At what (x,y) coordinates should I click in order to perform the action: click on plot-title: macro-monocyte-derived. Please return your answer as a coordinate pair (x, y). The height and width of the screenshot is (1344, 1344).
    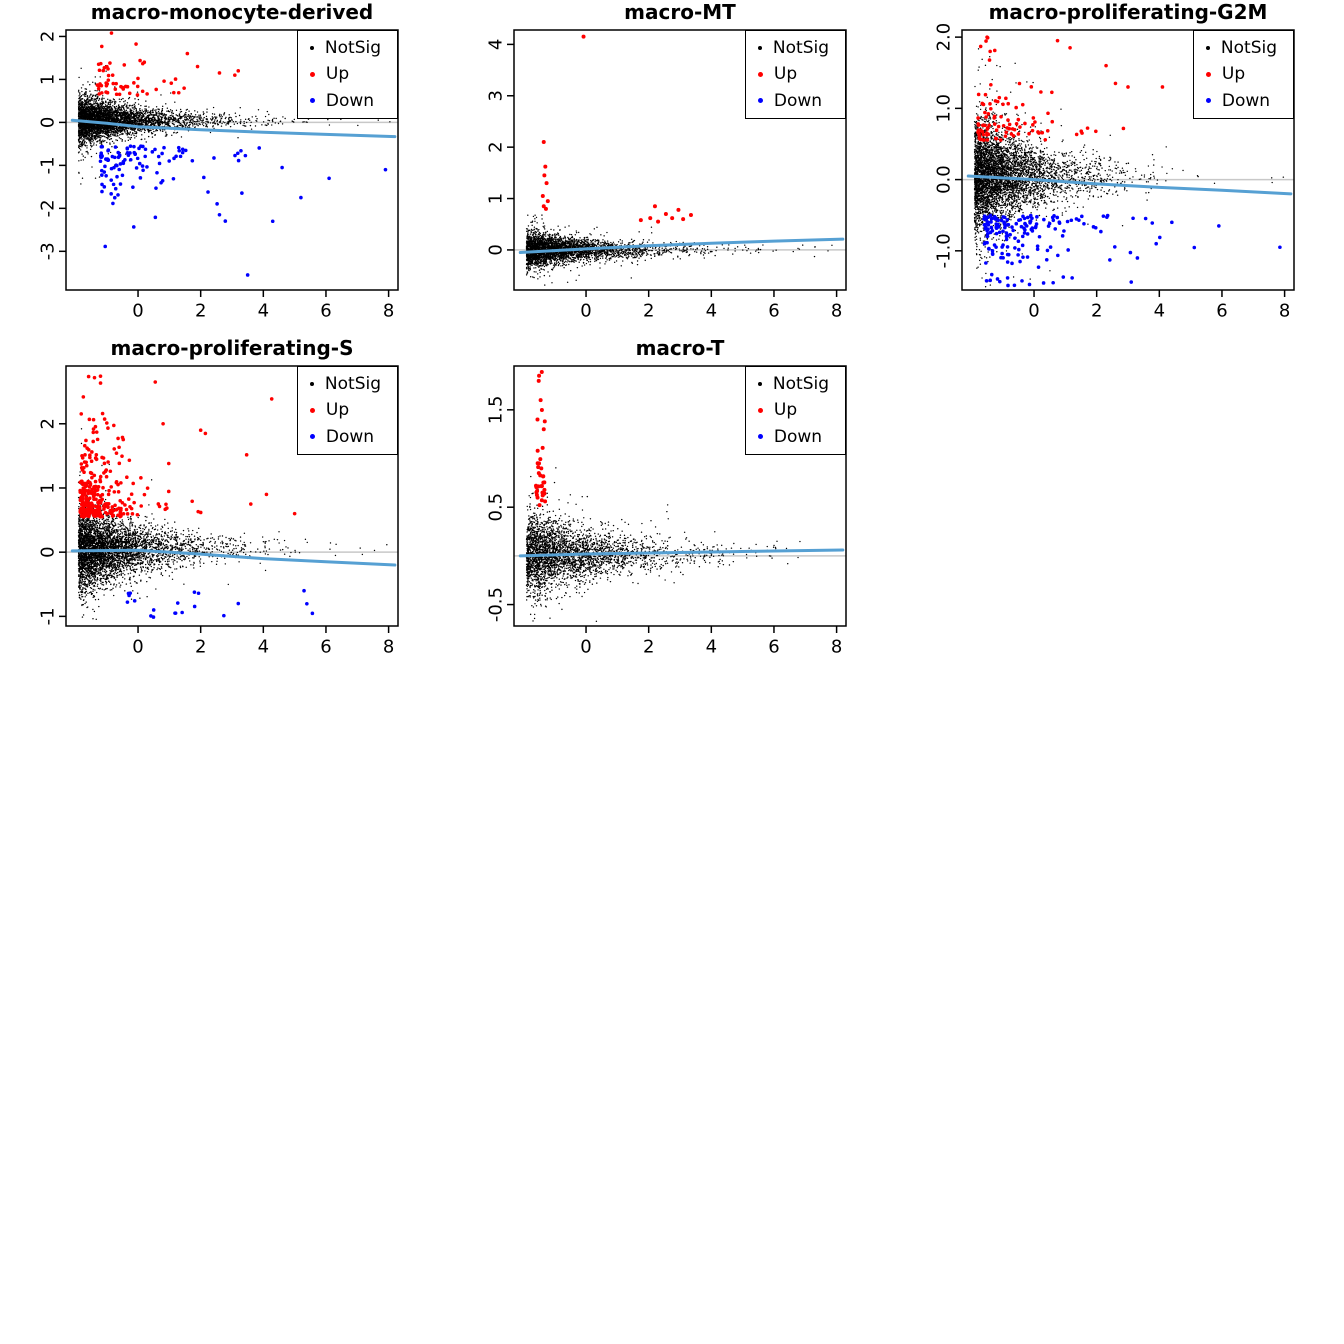
    Looking at the image, I should click on (232, 12).